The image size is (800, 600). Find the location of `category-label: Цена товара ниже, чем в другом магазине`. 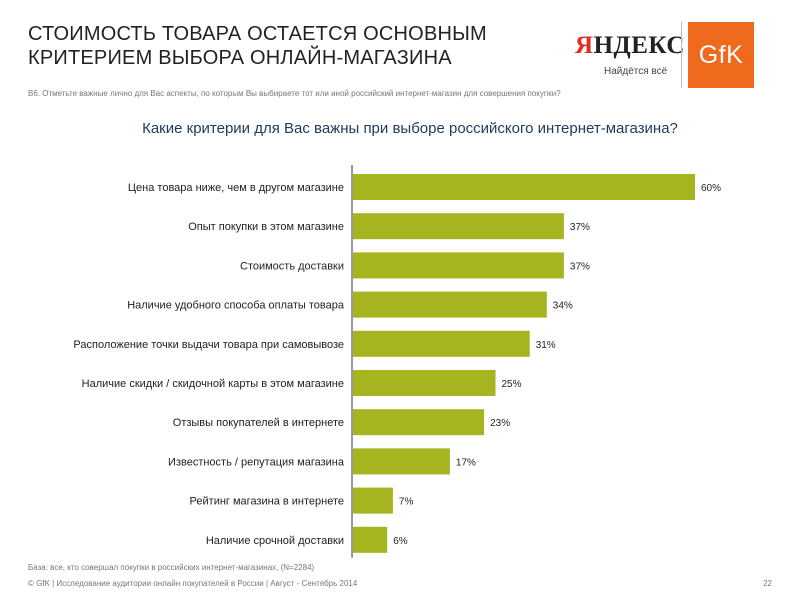

category-label: Цена товара ниже, чем в другом магазине is located at coordinates (236, 188).